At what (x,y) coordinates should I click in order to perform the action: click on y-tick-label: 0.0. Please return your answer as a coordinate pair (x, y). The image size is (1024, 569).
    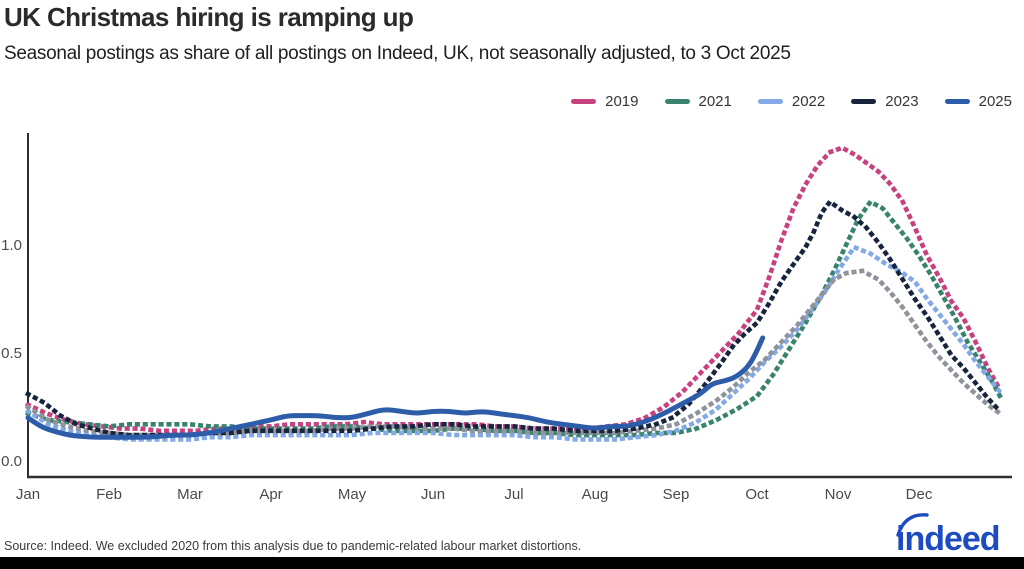
    Looking at the image, I should click on (11, 461).